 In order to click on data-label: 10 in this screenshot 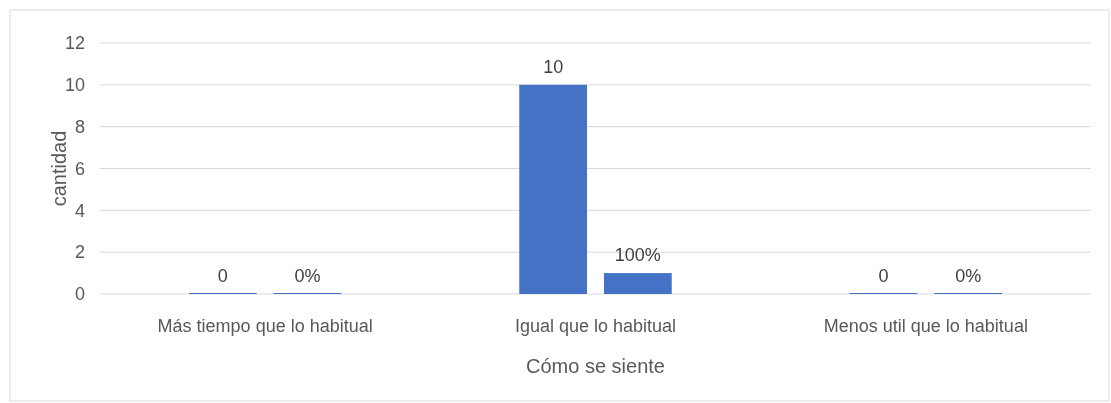, I will do `click(553, 66)`.